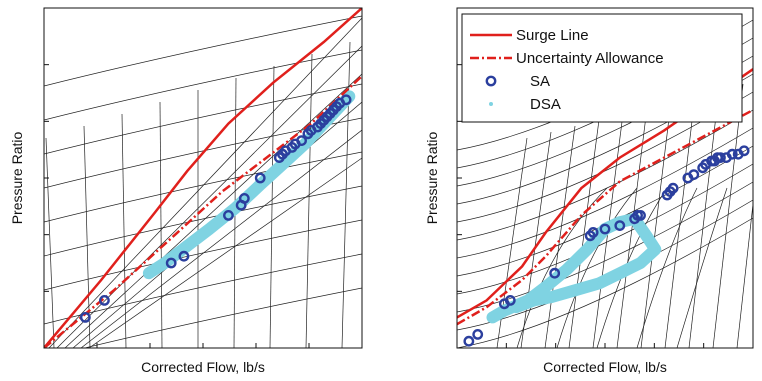 Image resolution: width=762 pixels, height=381 pixels. I want to click on dsa-band, so click(574, 268).